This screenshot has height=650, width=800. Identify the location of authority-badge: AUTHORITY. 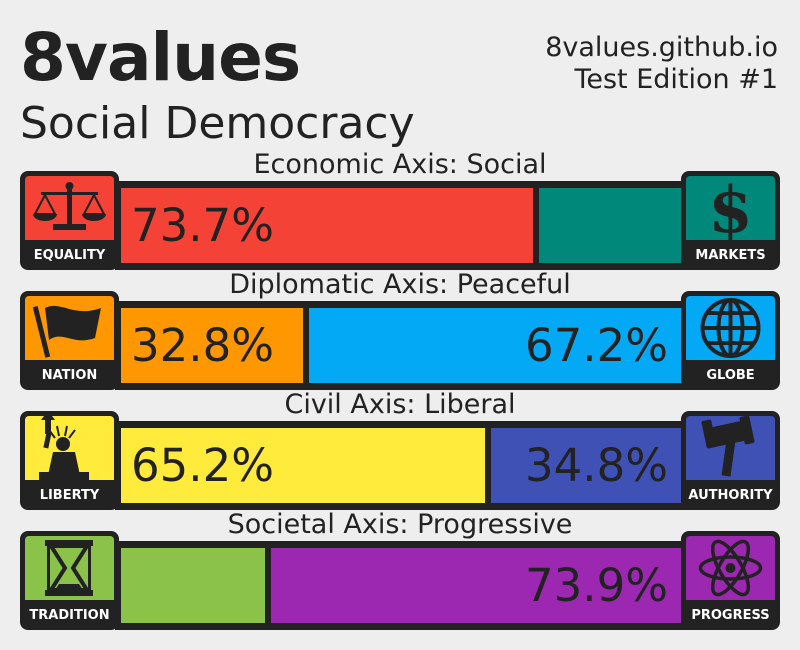
(730, 460).